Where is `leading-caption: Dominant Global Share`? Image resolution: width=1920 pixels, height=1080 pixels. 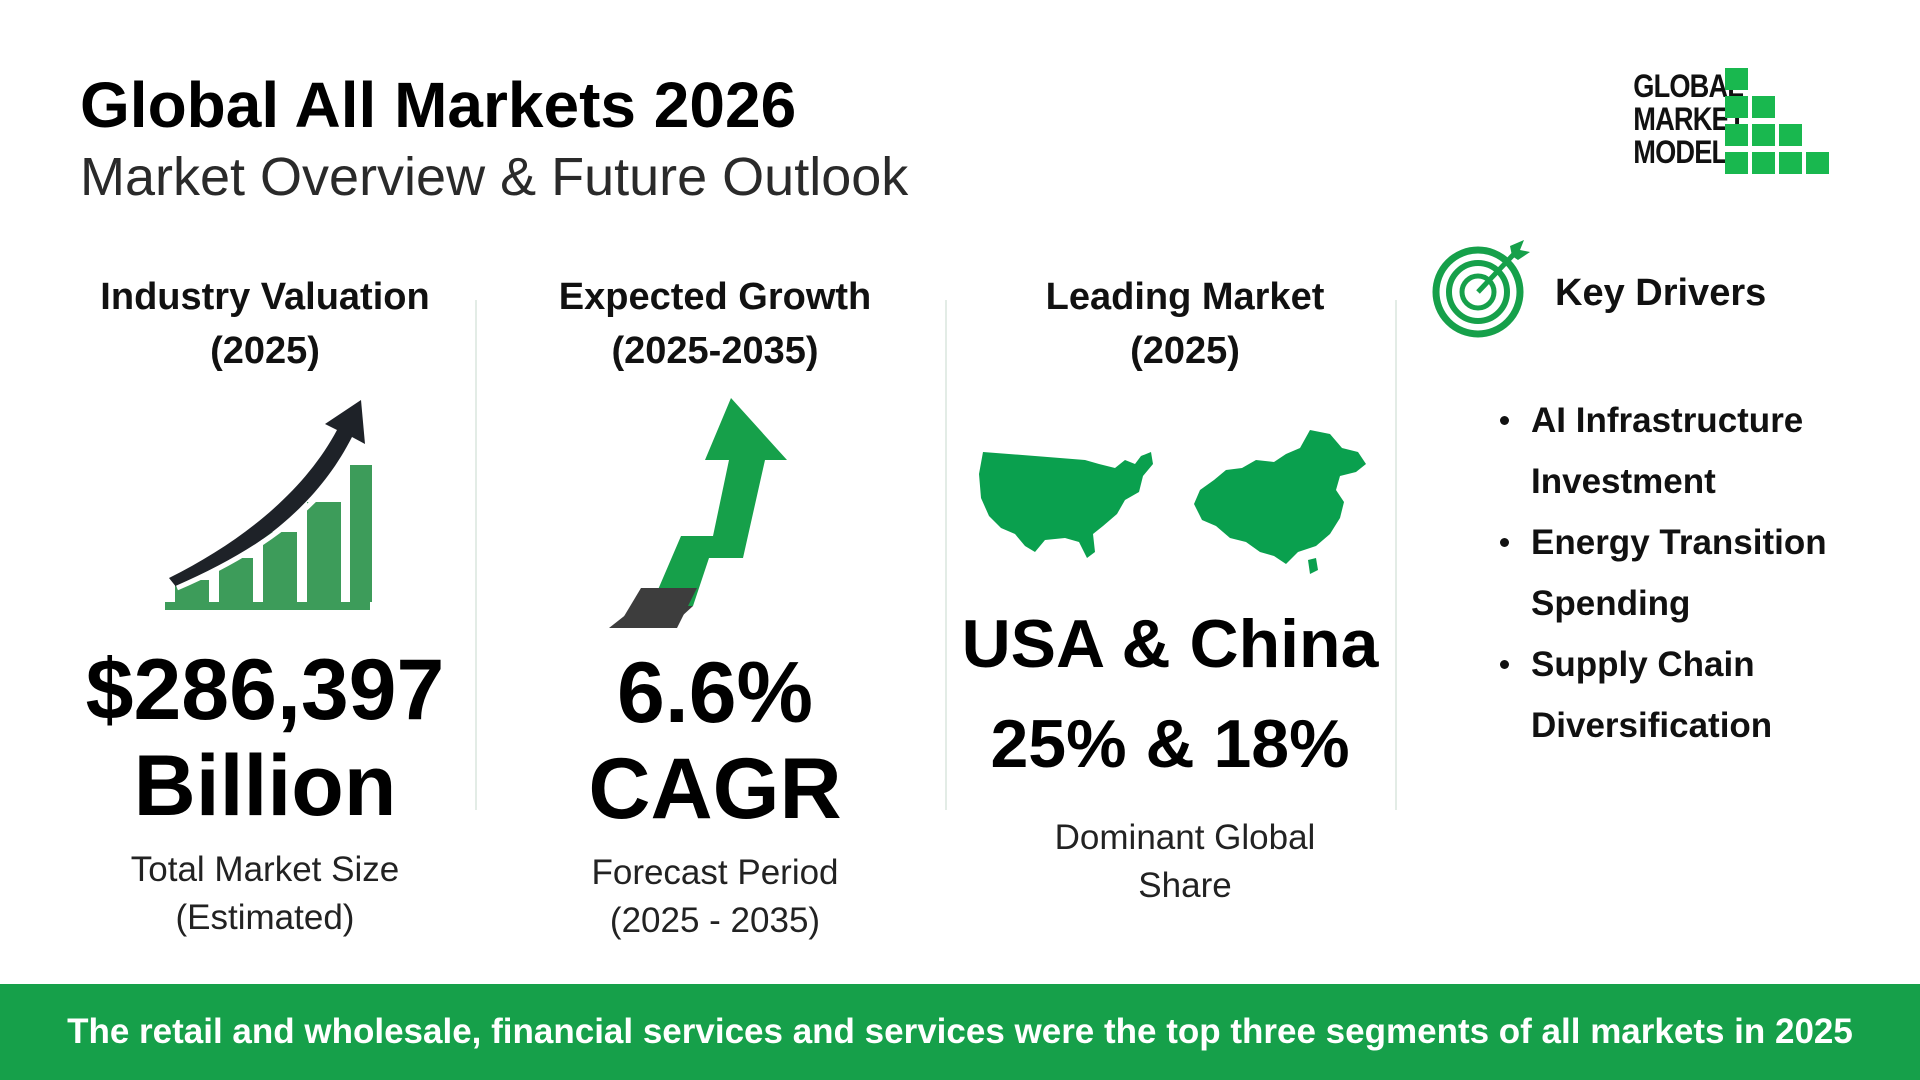
leading-caption: Dominant Global Share is located at coordinates (1170, 862).